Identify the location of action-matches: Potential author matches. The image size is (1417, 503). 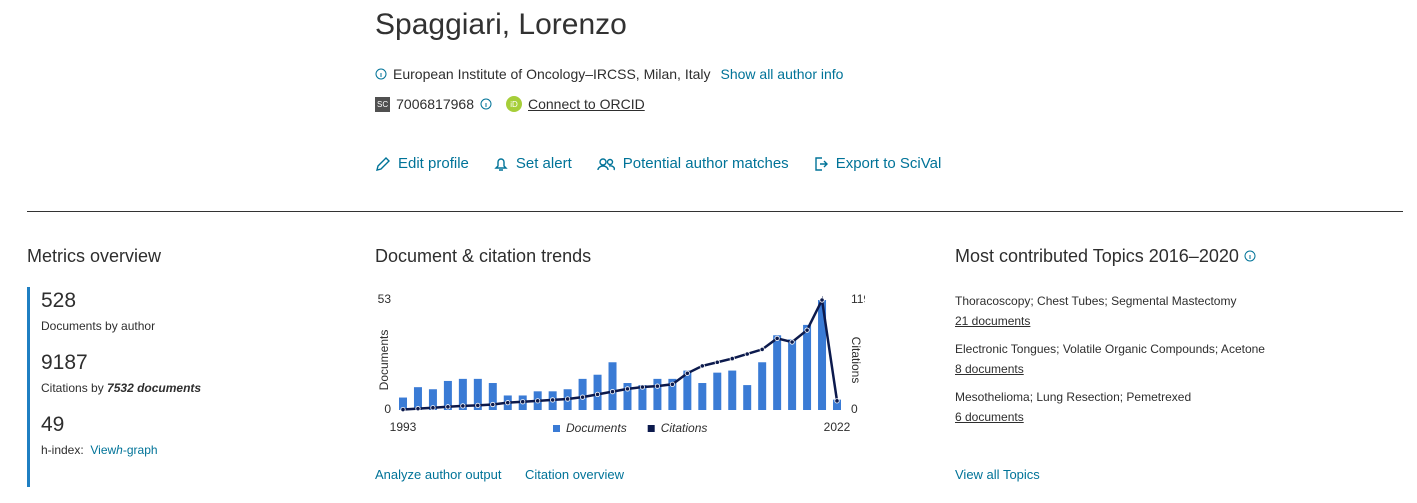
(692, 163).